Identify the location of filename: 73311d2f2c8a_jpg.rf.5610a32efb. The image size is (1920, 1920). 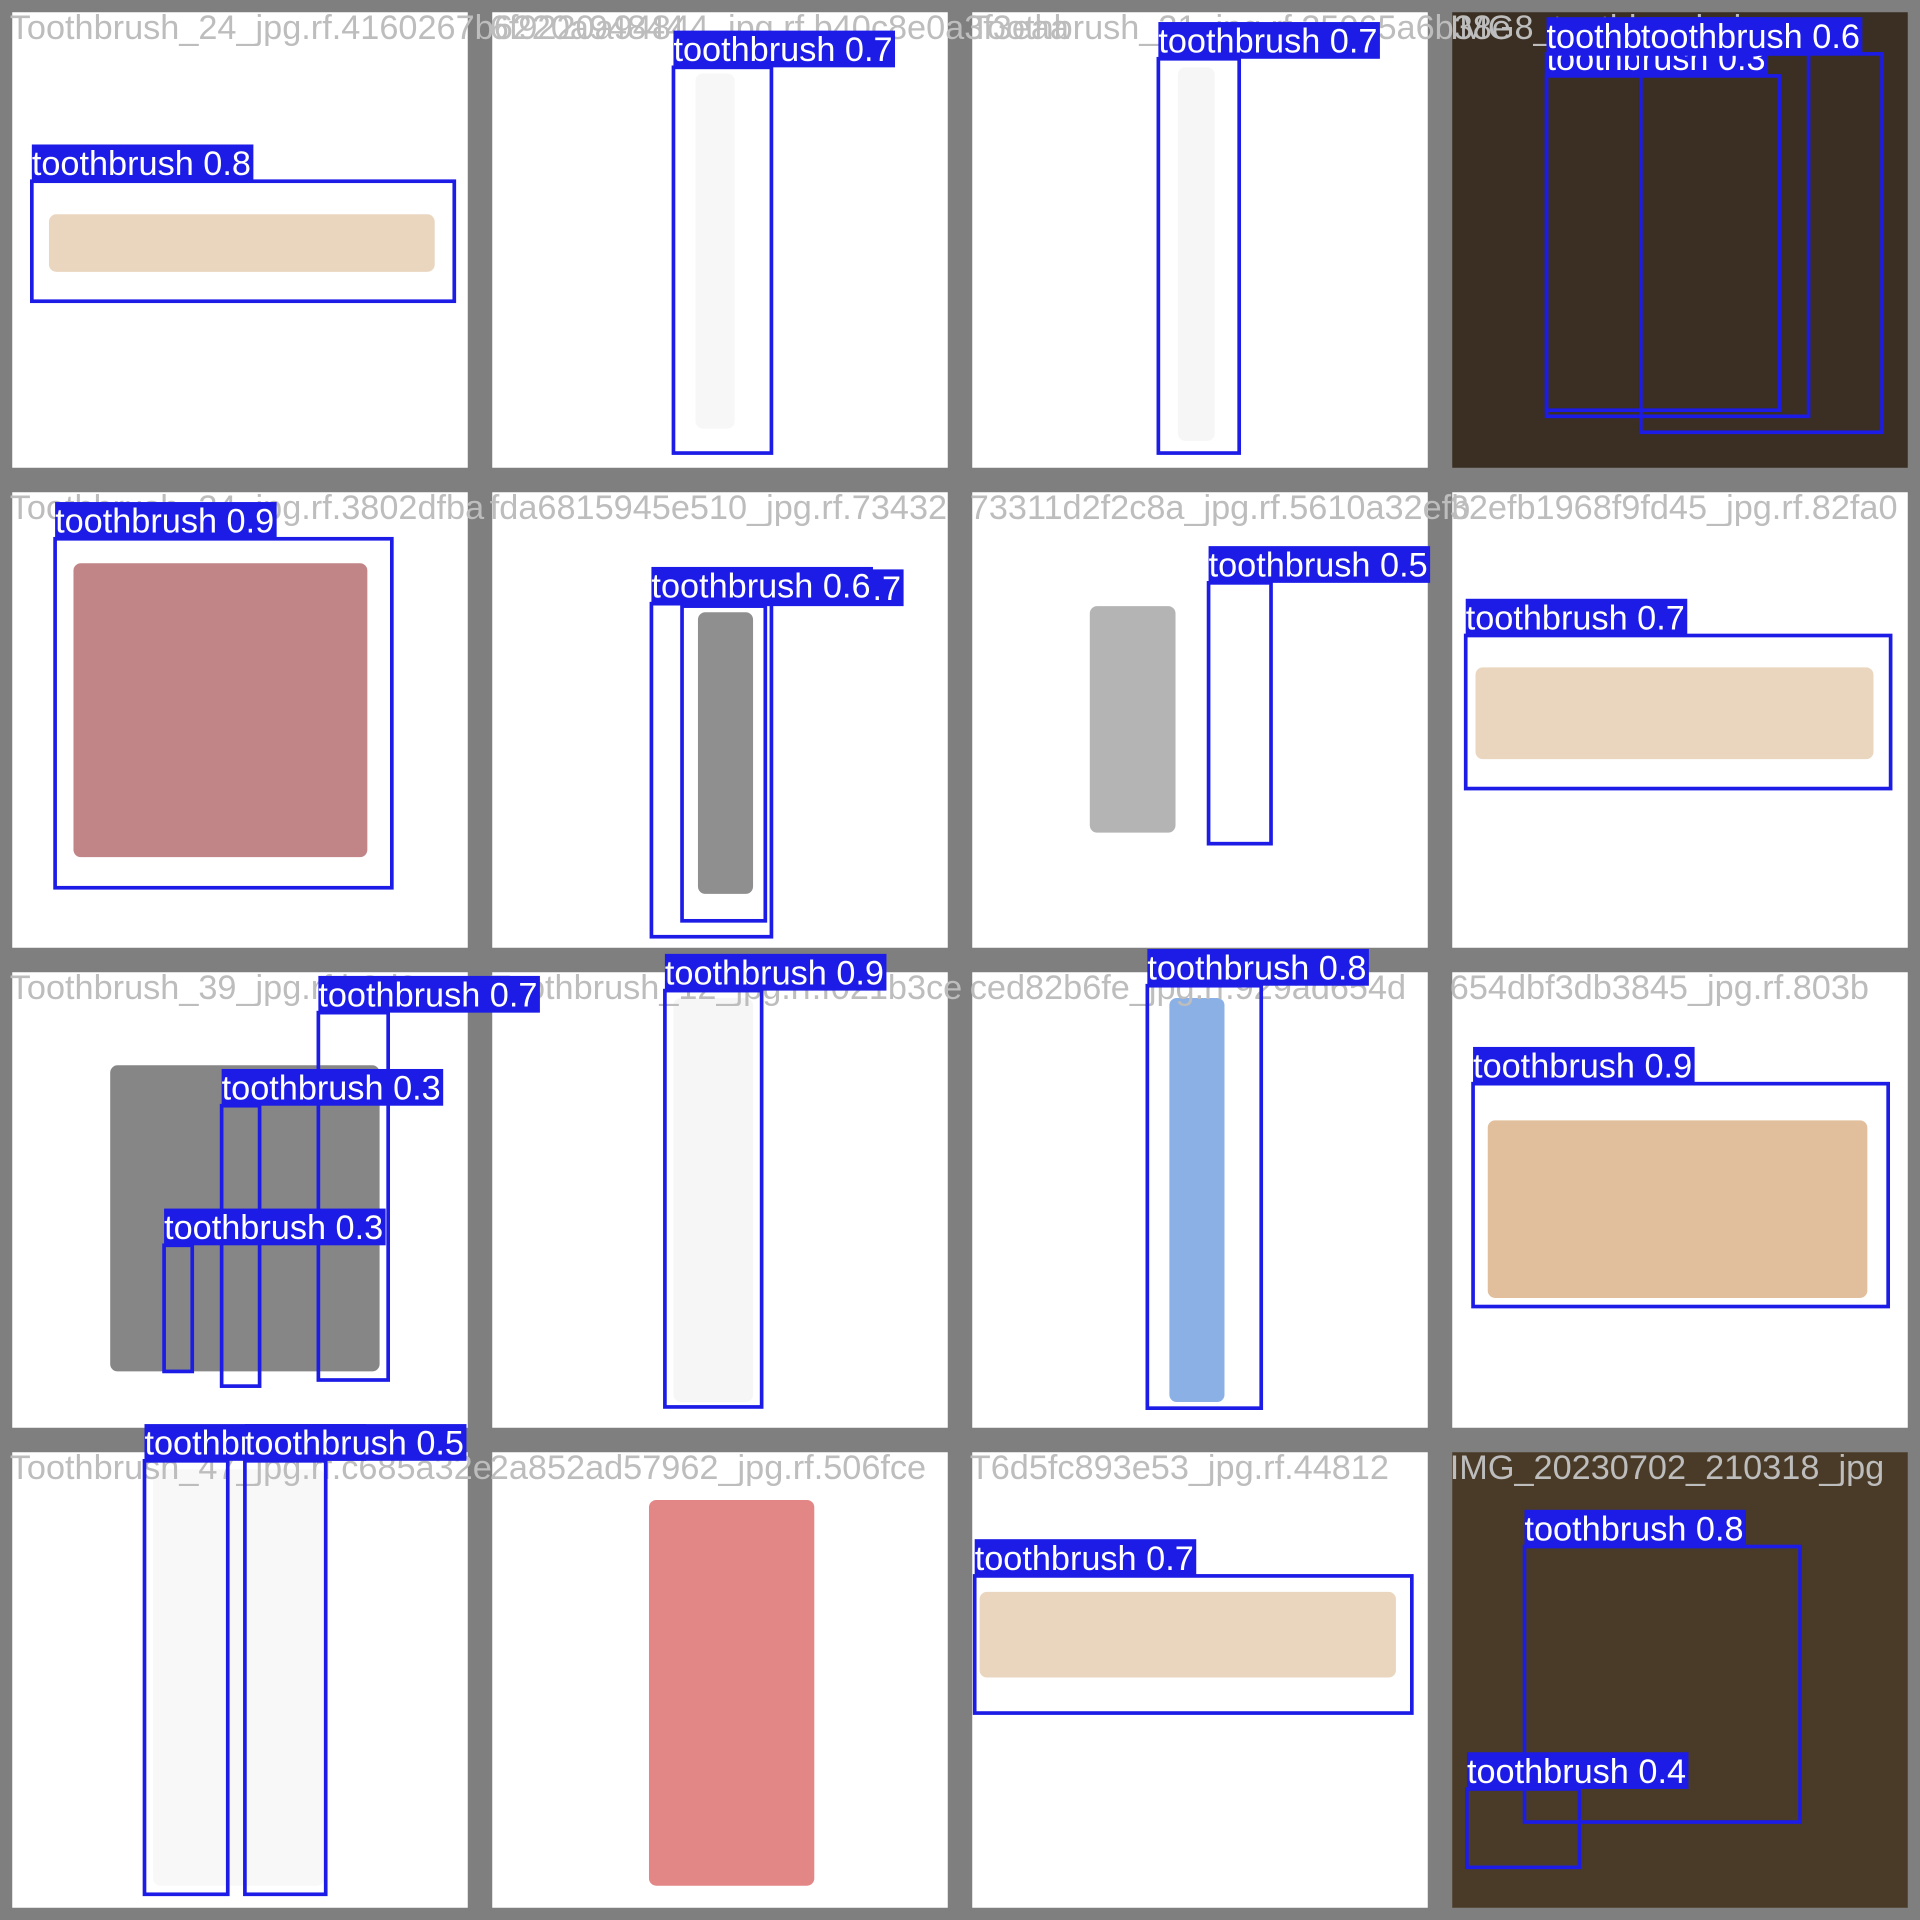
(1220, 508).